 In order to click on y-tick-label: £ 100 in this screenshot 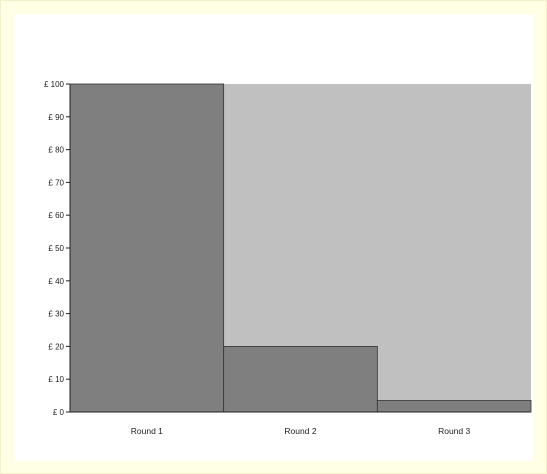, I will do `click(54, 84)`.